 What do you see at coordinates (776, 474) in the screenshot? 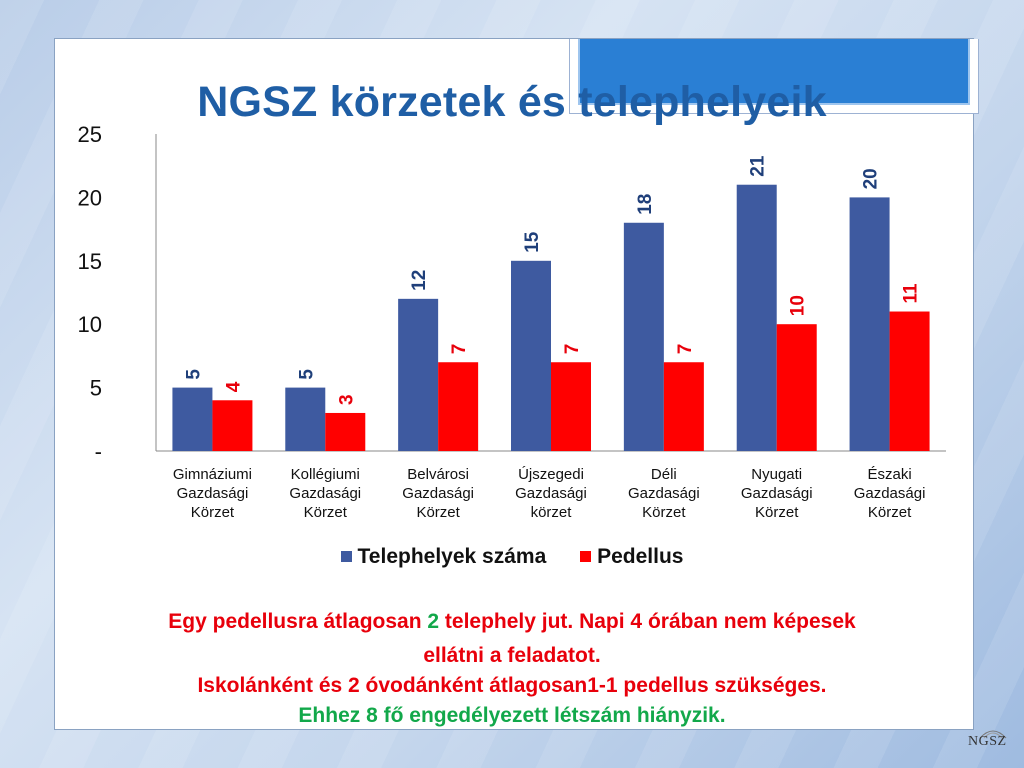
I see `x-category-label: Nyugati` at bounding box center [776, 474].